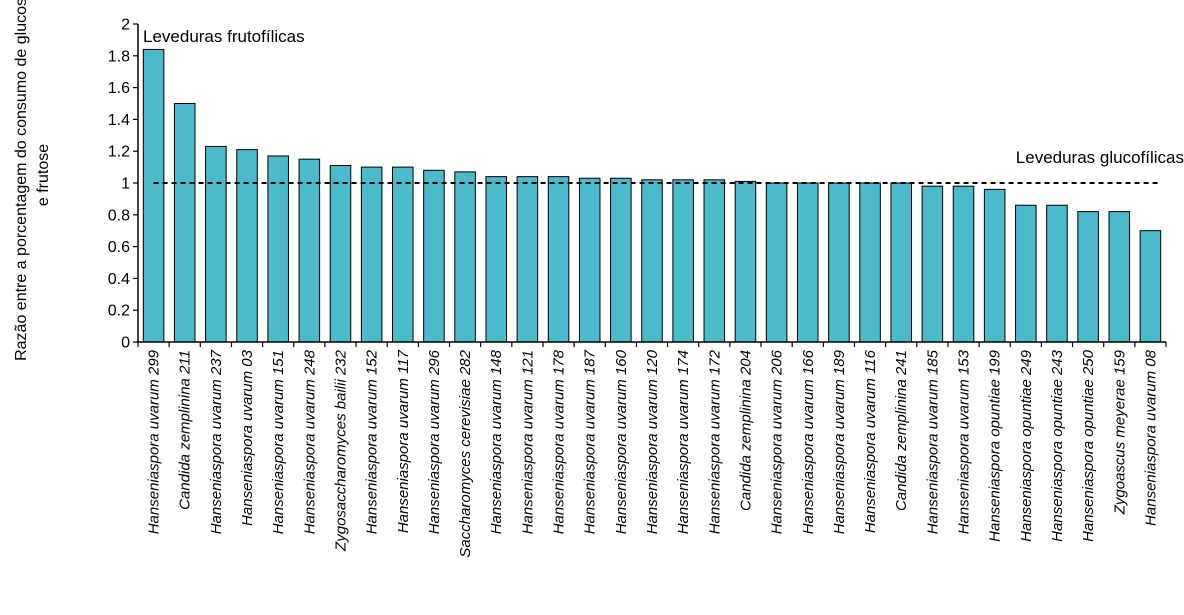  What do you see at coordinates (932, 441) in the screenshot?
I see `x-category-label: Hanseniaspora uvarum 185` at bounding box center [932, 441].